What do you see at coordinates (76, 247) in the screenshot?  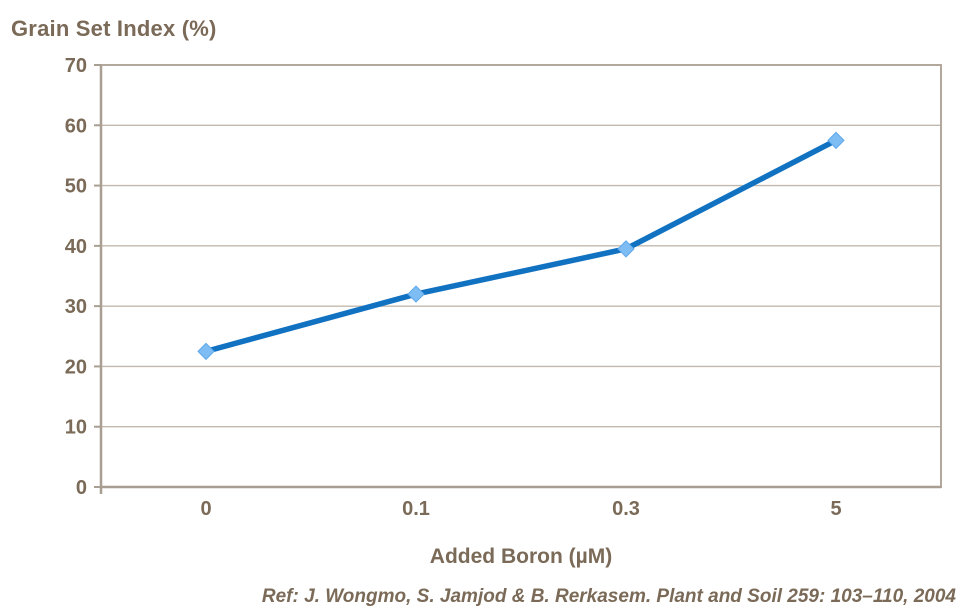 I see `y-tick-label: 40` at bounding box center [76, 247].